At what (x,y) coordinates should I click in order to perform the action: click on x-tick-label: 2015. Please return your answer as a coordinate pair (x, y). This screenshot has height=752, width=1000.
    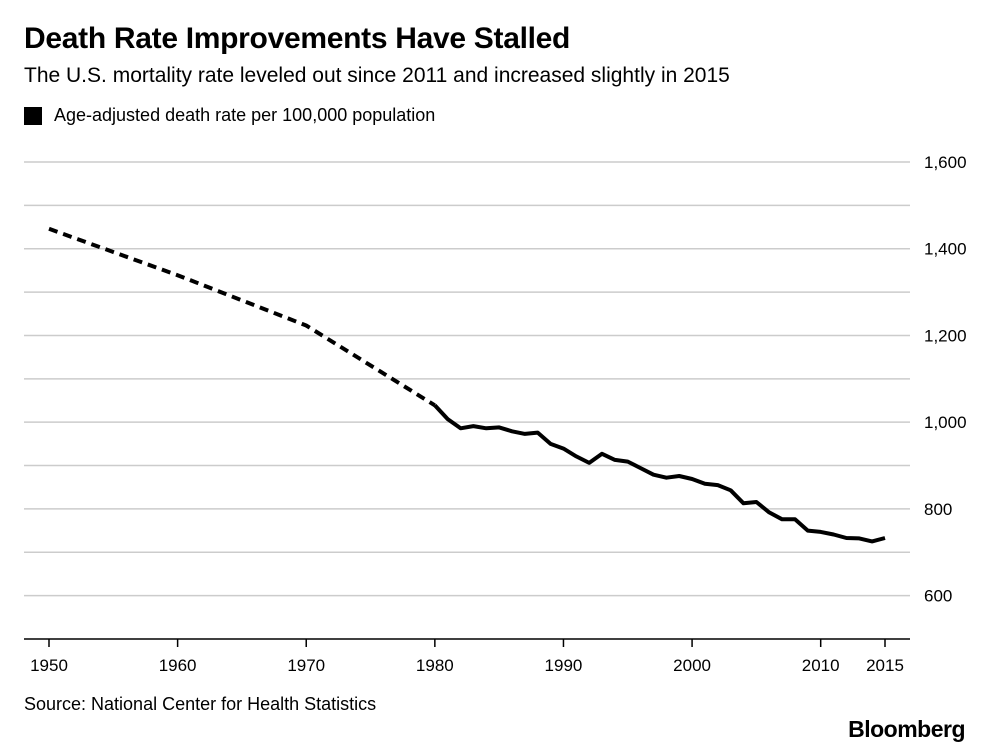
    Looking at the image, I should click on (885, 665).